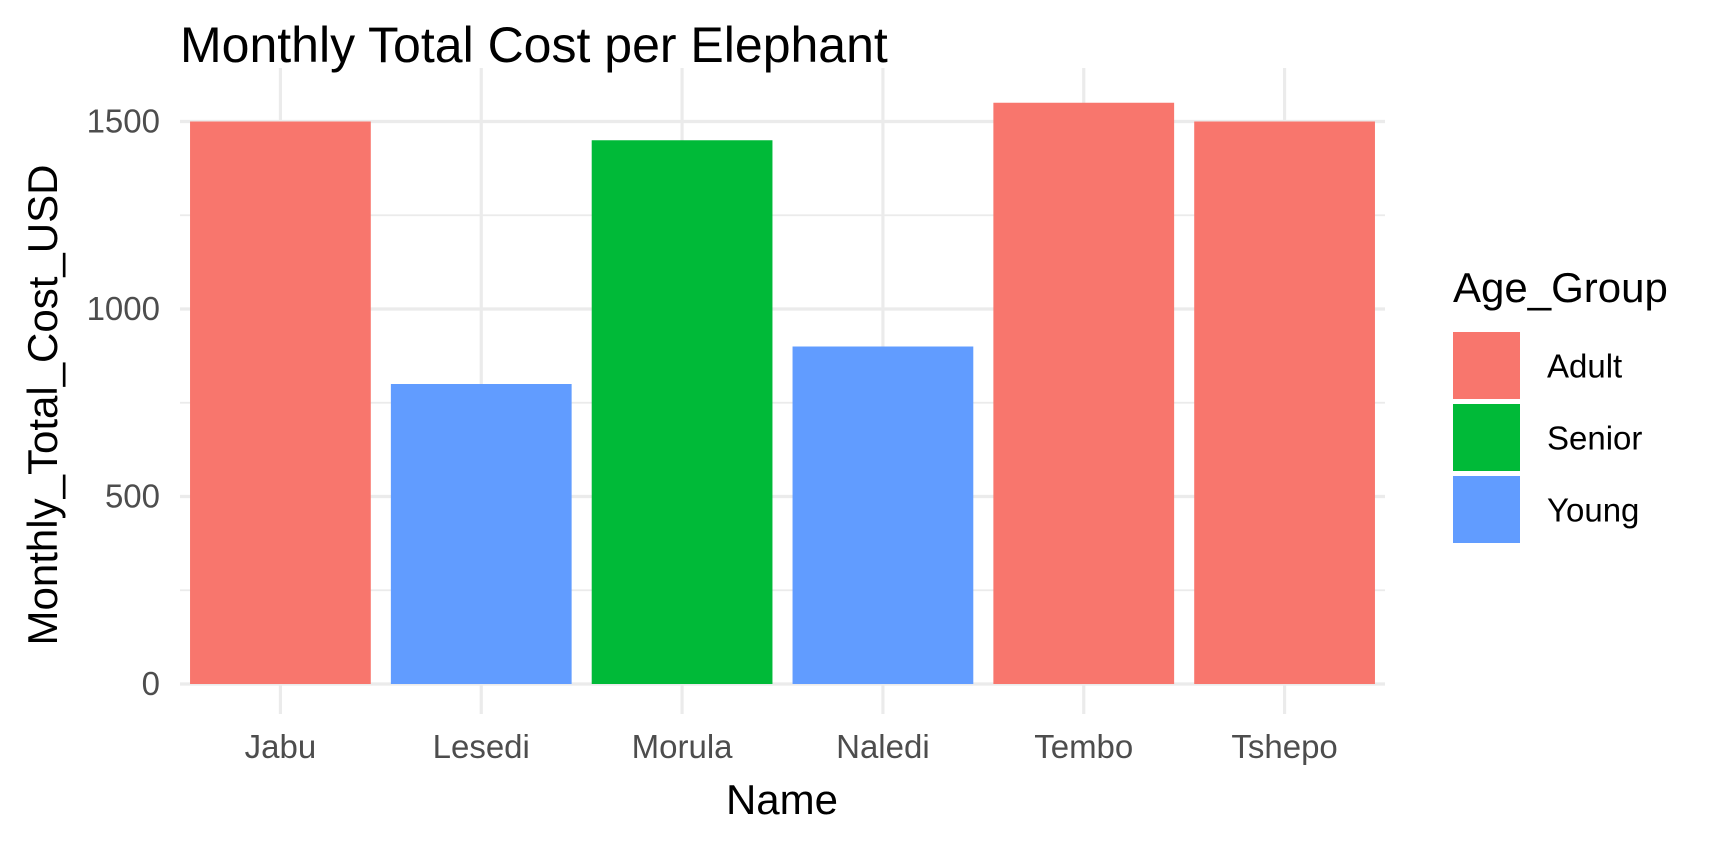  What do you see at coordinates (1593, 510) in the screenshot?
I see `legend-label-young: Young` at bounding box center [1593, 510].